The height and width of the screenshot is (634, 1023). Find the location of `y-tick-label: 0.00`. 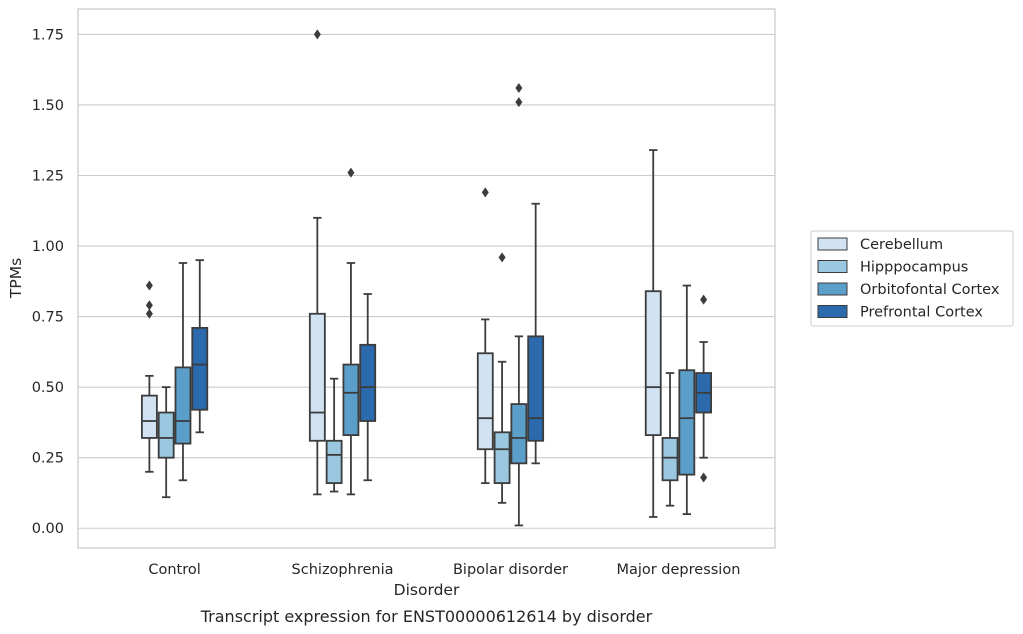

y-tick-label: 0.00 is located at coordinates (48, 529).